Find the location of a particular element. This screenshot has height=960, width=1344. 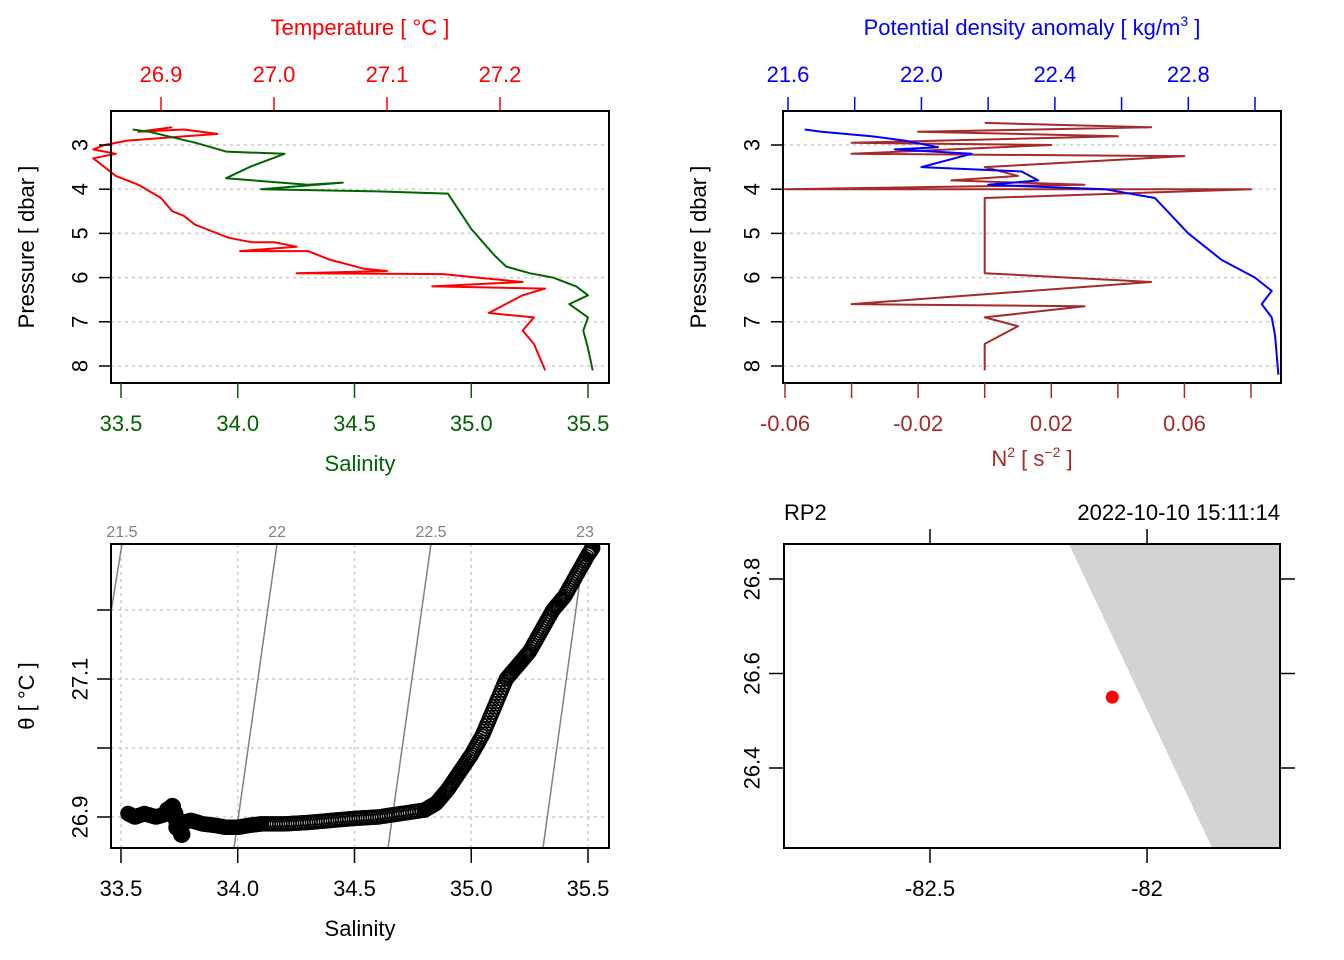

theta-axis-title: θ [ °C ] is located at coordinates (26, 695).